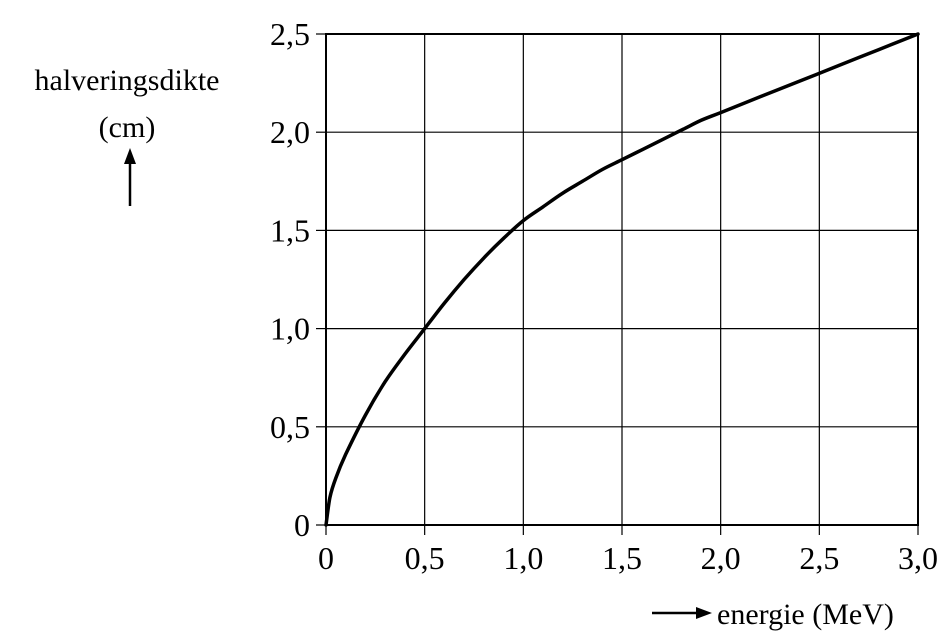  Describe the element at coordinates (819, 558) in the screenshot. I see `x-tick-label: 2,5` at that location.